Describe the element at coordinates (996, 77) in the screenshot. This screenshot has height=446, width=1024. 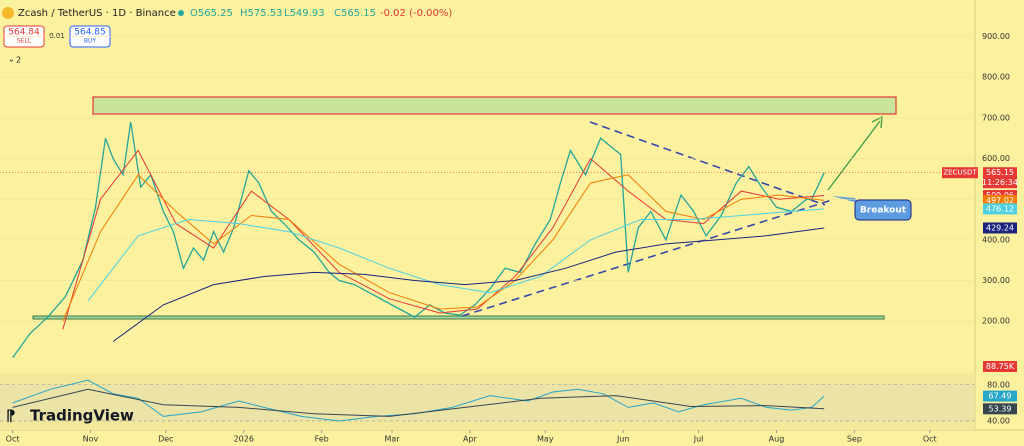
I see `y-tick-label: 800.00` at that location.